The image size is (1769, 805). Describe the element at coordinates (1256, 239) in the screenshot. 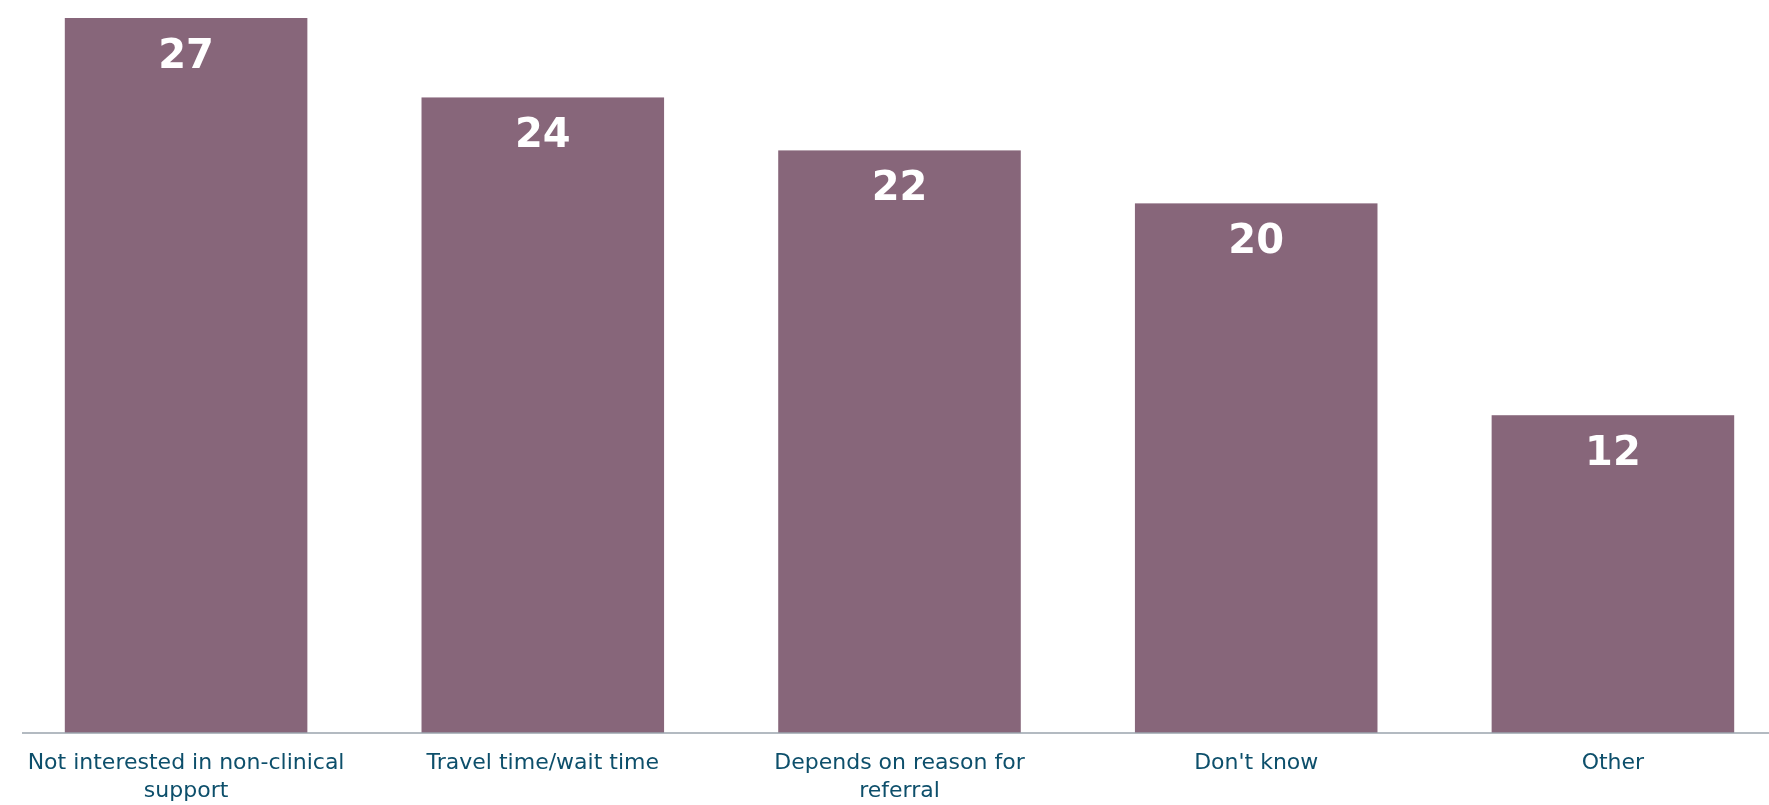

I see `data-label: 20` at that location.